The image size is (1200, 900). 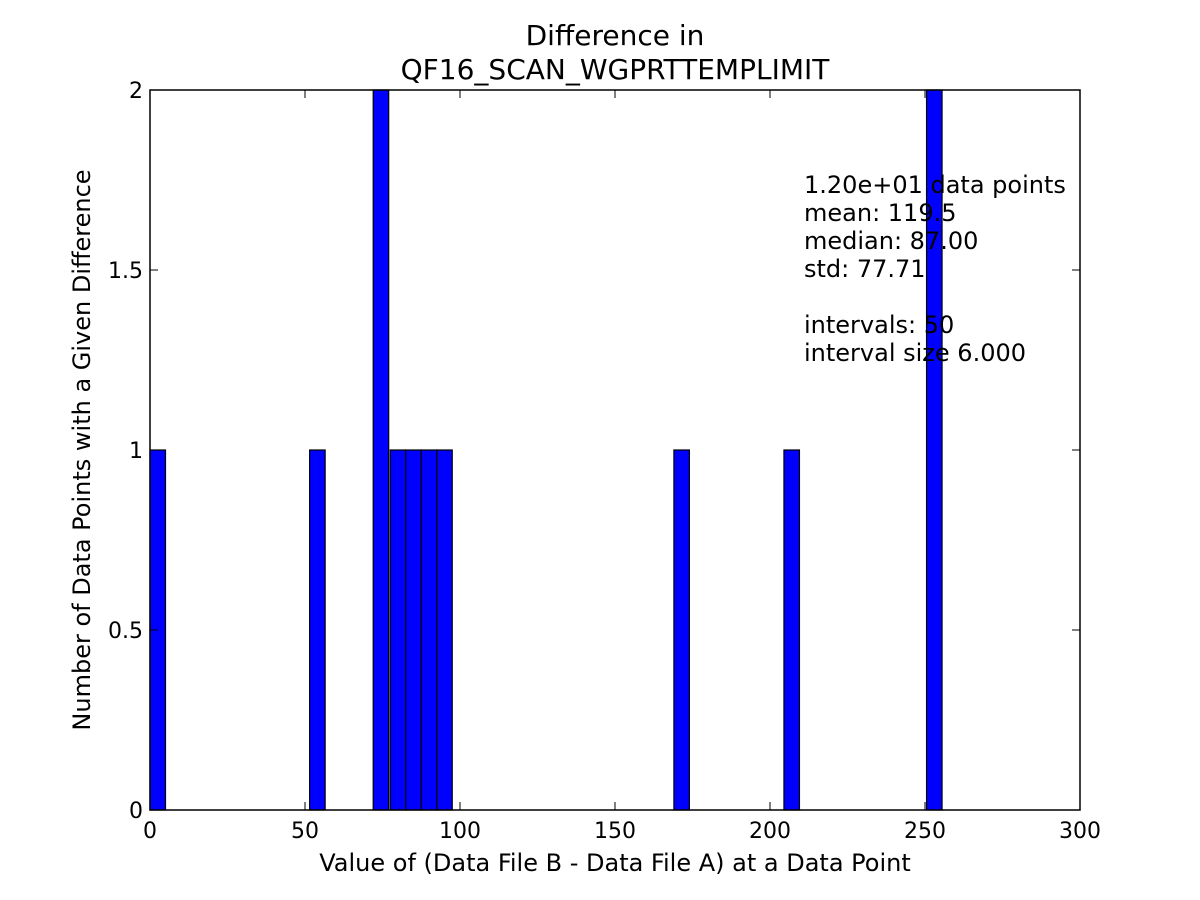 What do you see at coordinates (125, 631) in the screenshot?
I see `y-tick-label: 0.5` at bounding box center [125, 631].